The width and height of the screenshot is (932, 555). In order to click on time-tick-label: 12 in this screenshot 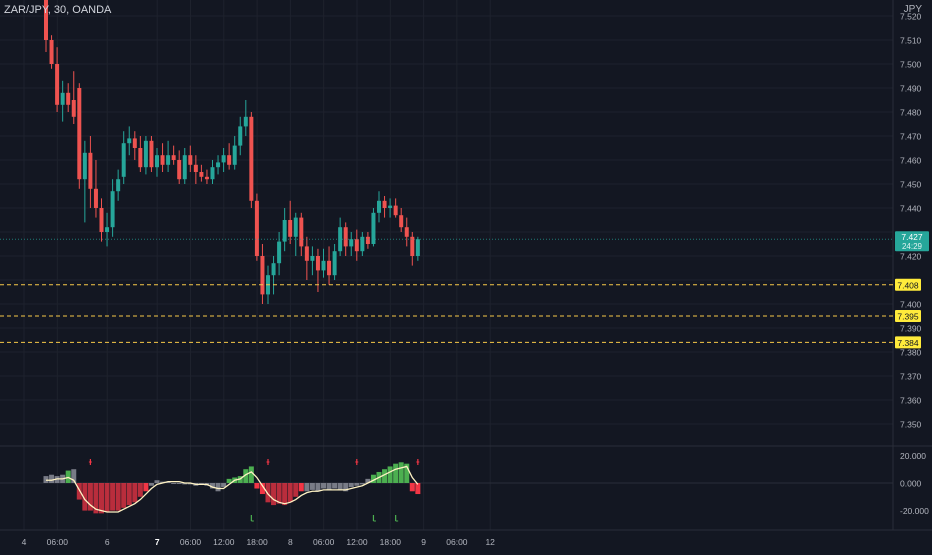, I will do `click(490, 542)`.